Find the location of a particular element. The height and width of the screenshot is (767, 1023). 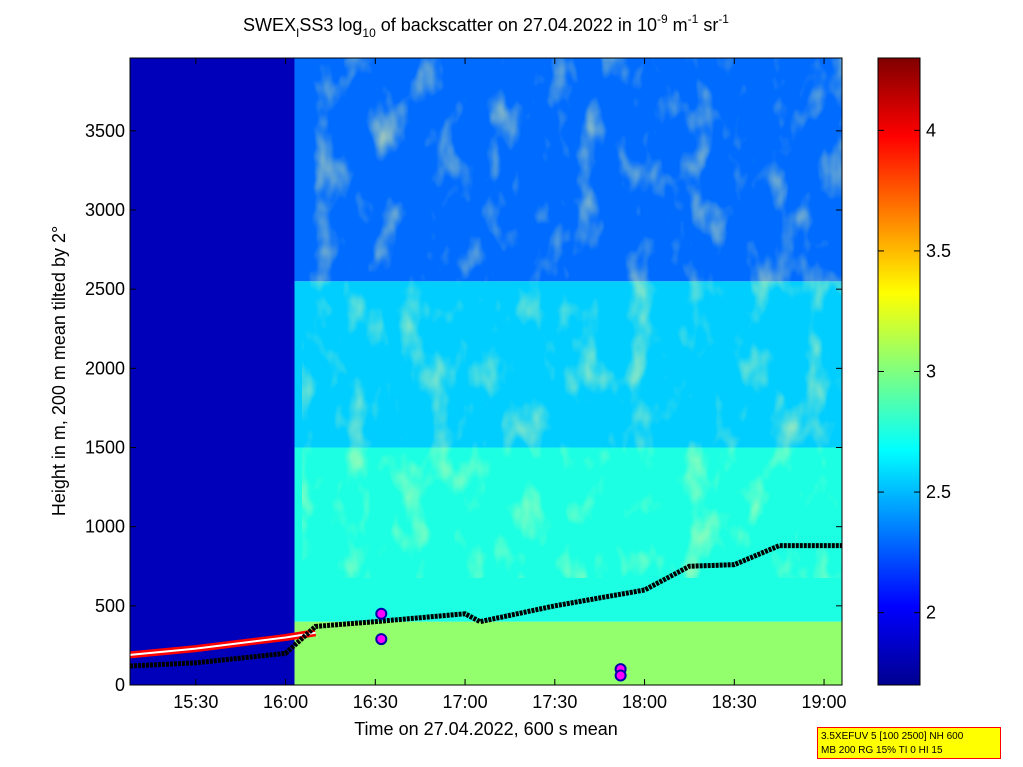

title-mid: SS3 log is located at coordinates (330, 25).